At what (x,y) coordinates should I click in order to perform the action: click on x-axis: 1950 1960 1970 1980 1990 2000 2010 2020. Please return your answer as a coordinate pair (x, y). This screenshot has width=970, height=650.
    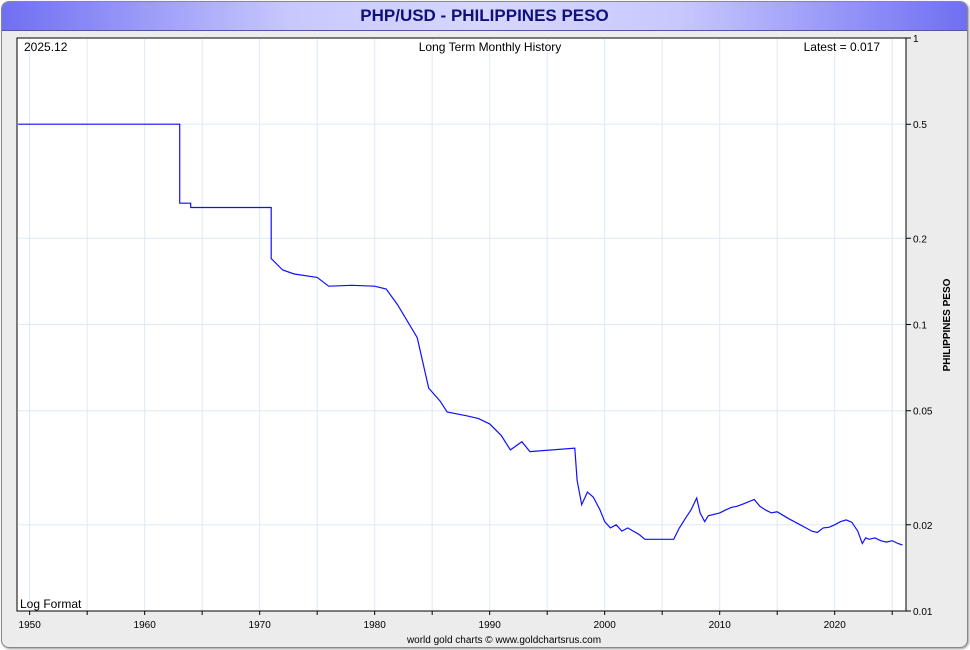
    Looking at the image, I should click on (456, 621).